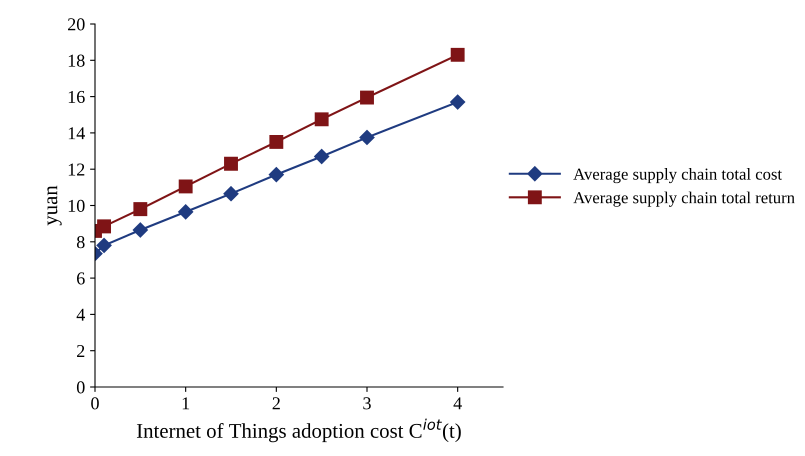 This screenshot has height=456, width=805. What do you see at coordinates (76, 133) in the screenshot?
I see `y-tick-label: 14` at bounding box center [76, 133].